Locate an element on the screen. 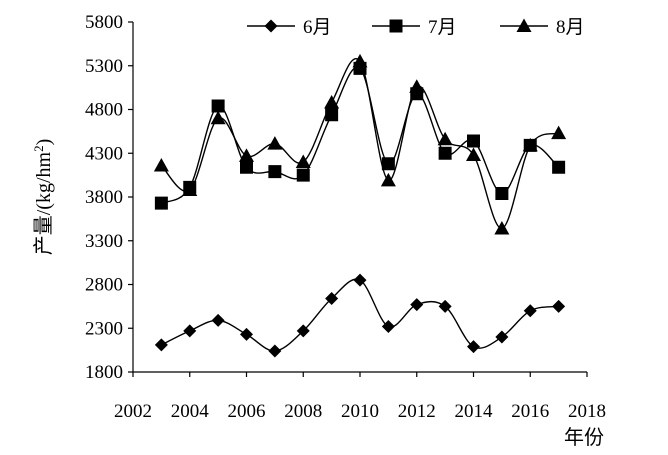 Image resolution: width=668 pixels, height=455 pixels. legend: 6月 7月 8月 is located at coordinates (416, 27).